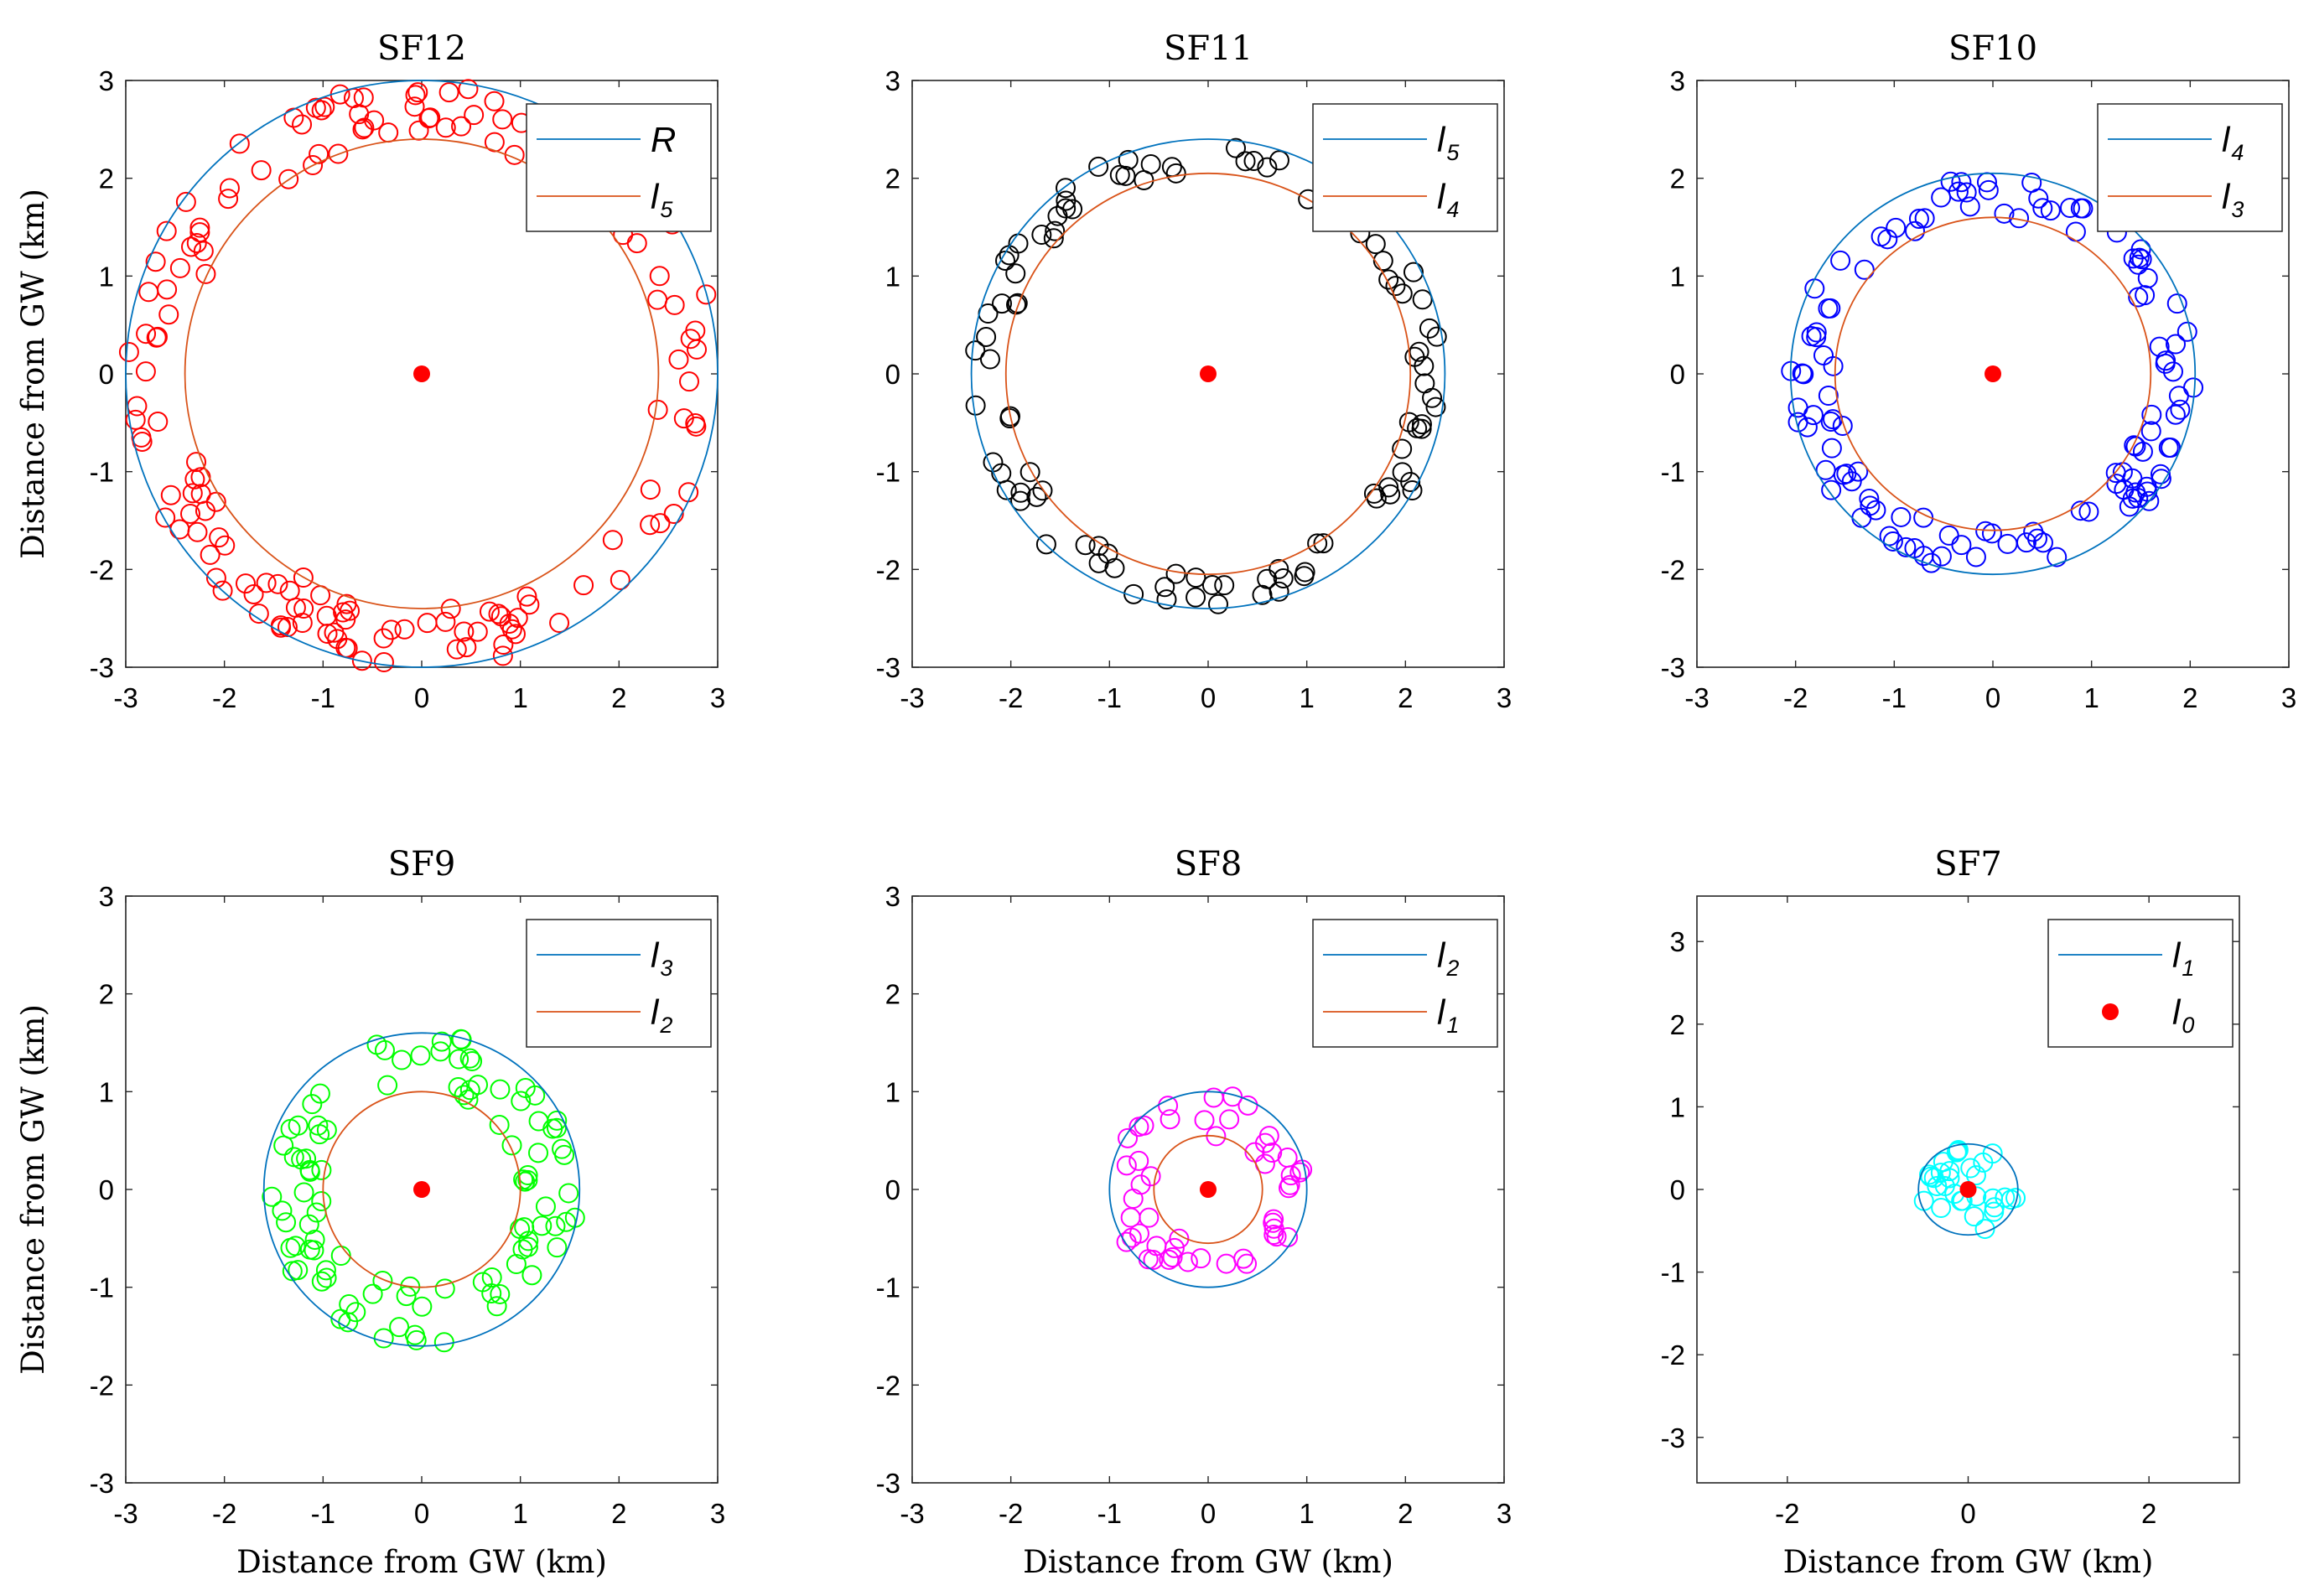 The width and height of the screenshot is (2314, 1596). What do you see at coordinates (1677, 1106) in the screenshot?
I see `y-tick-label: 1` at bounding box center [1677, 1106].